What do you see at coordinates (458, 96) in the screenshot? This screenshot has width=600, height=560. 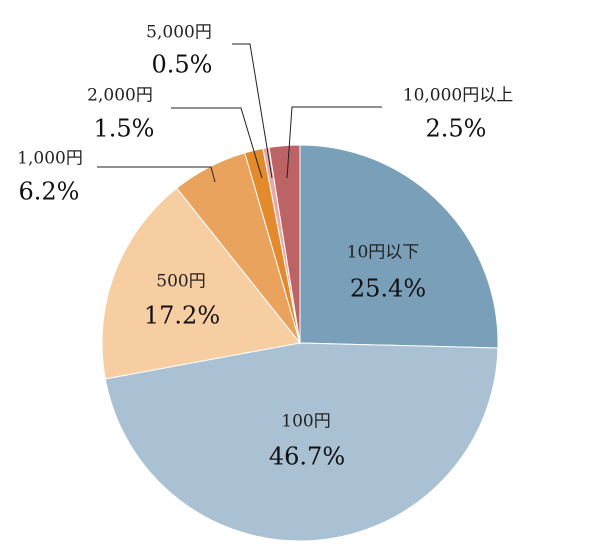 I see `slice-label-7: 10,000円以上` at bounding box center [458, 96].